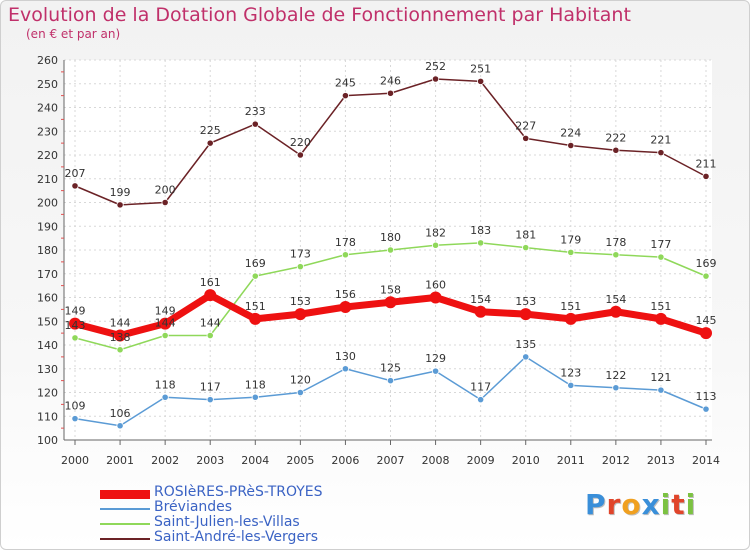 This screenshot has height=550, width=750. Describe the element at coordinates (47, 226) in the screenshot. I see `y-tick-label: 190` at that location.